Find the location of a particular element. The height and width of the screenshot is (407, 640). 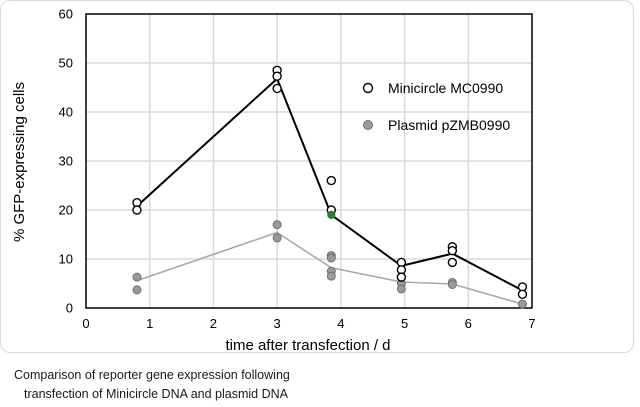

highlight-point is located at coordinates (331, 214).